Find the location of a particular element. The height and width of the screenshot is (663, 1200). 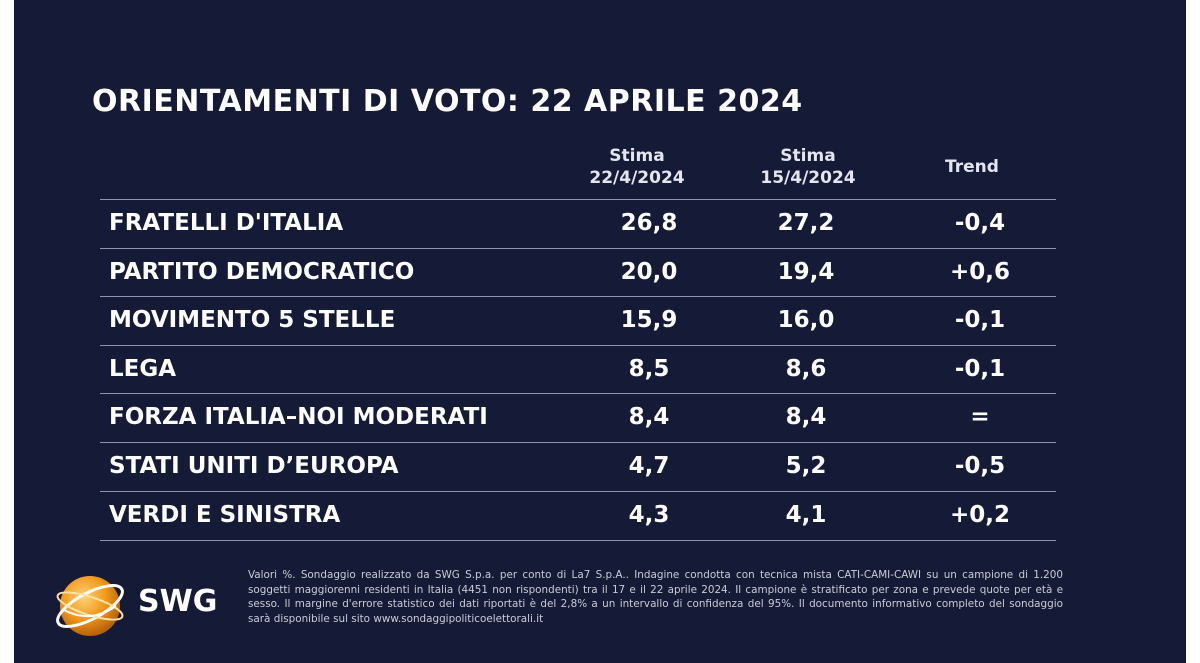

party-name: PARTITO DEMOCRATICO is located at coordinates (262, 272).